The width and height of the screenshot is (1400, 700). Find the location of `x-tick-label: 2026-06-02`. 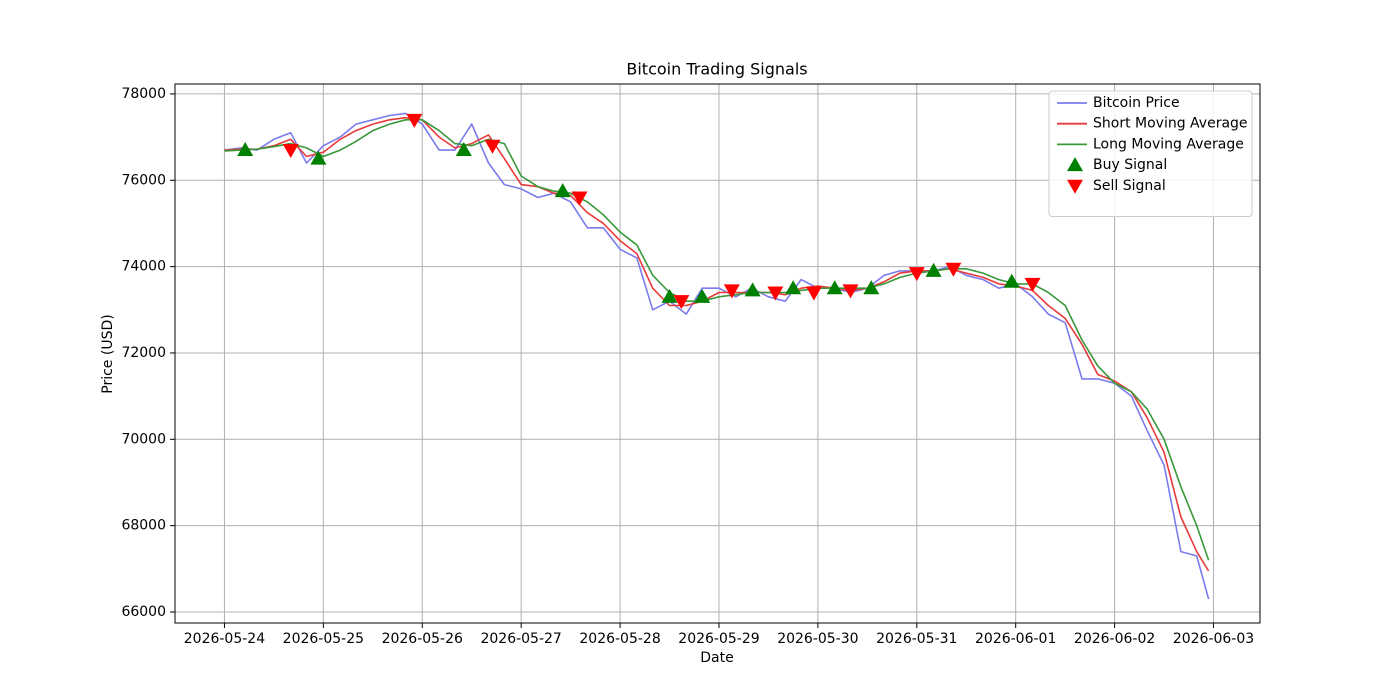

x-tick-label: 2026-06-02 is located at coordinates (1114, 639).